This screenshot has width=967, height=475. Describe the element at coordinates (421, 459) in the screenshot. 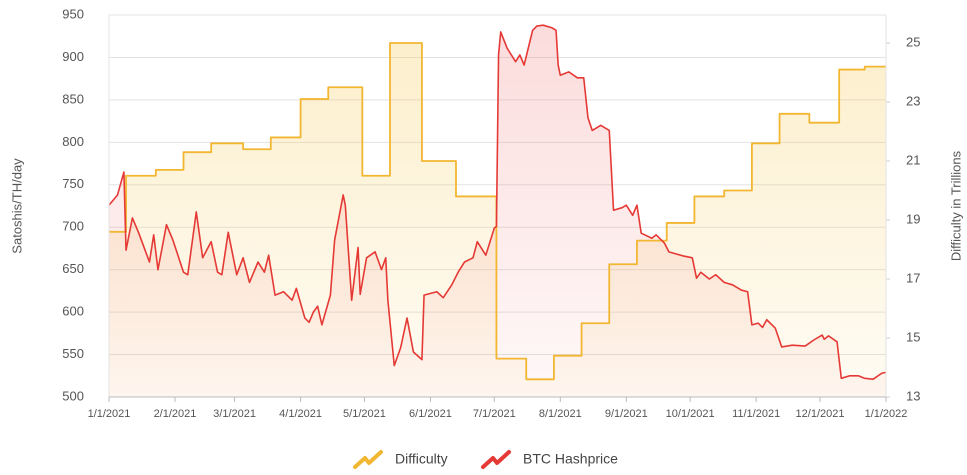

I see `legend-label: Difficulty` at that location.